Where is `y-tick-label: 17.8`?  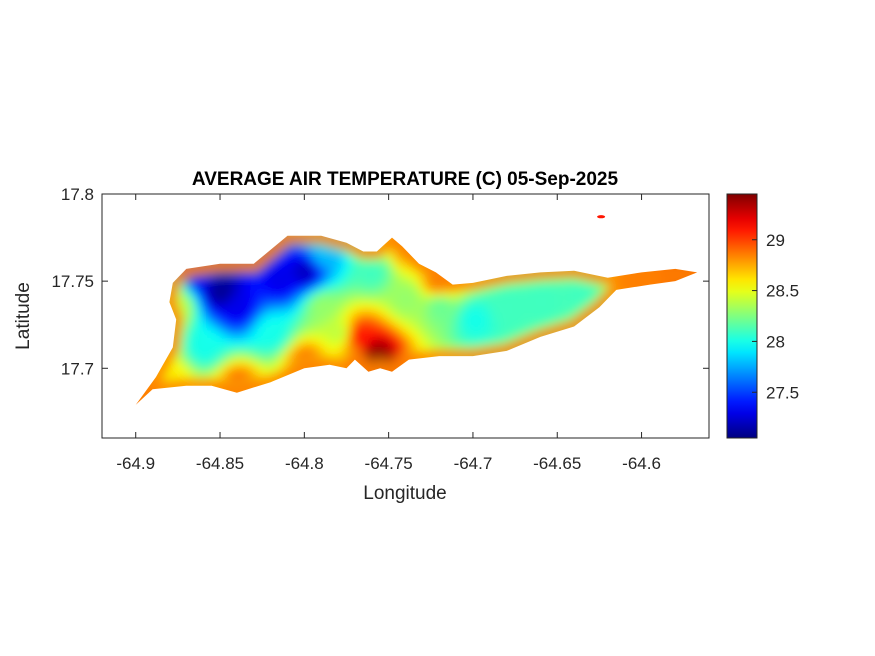 y-tick-label: 17.8 is located at coordinates (77, 194).